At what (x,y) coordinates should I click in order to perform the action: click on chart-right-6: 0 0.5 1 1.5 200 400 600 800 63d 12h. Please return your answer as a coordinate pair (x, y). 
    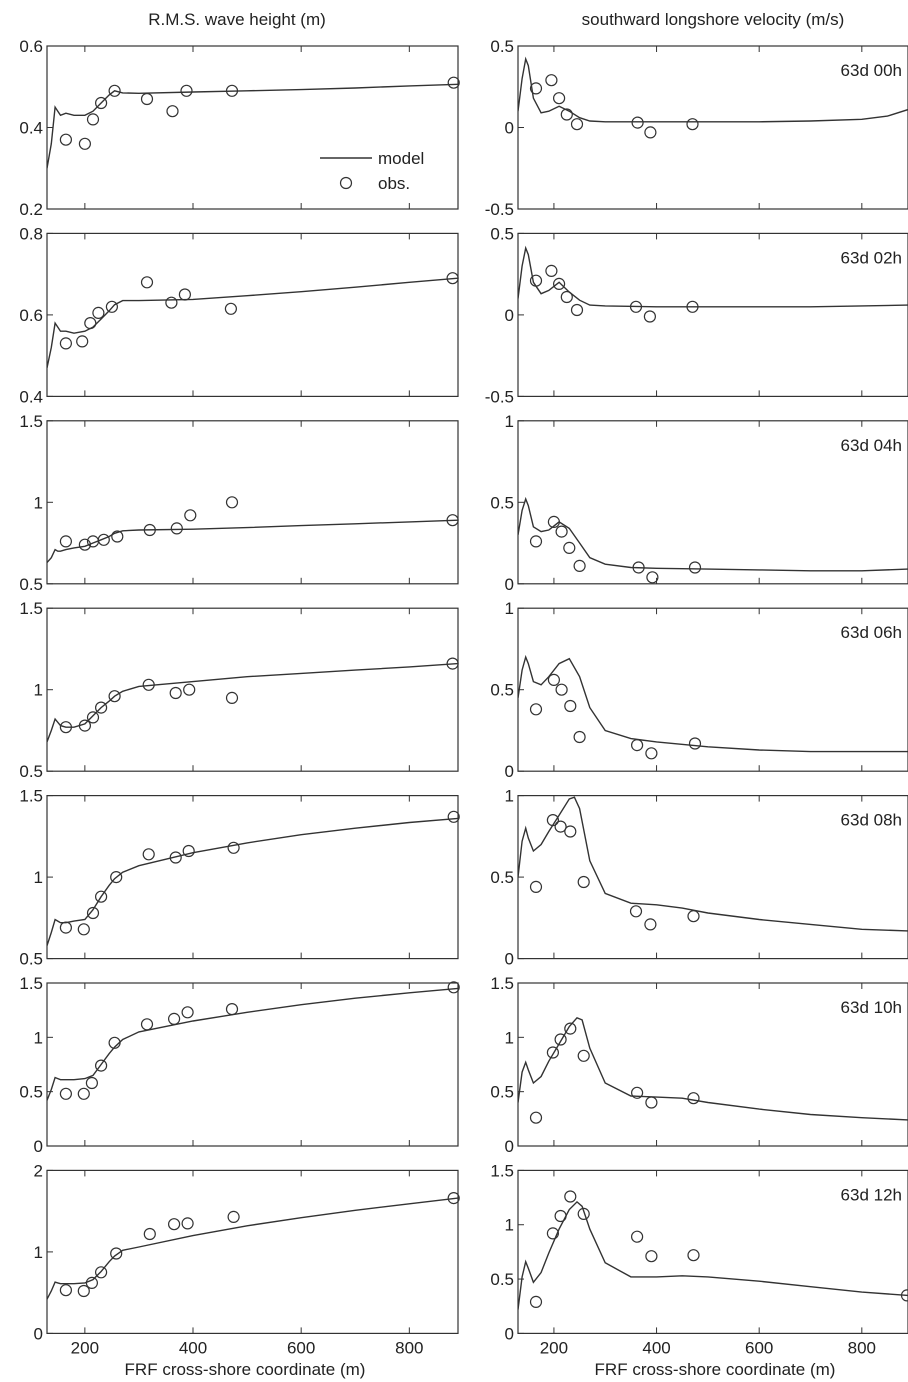
    Looking at the image, I should click on (699, 1259).